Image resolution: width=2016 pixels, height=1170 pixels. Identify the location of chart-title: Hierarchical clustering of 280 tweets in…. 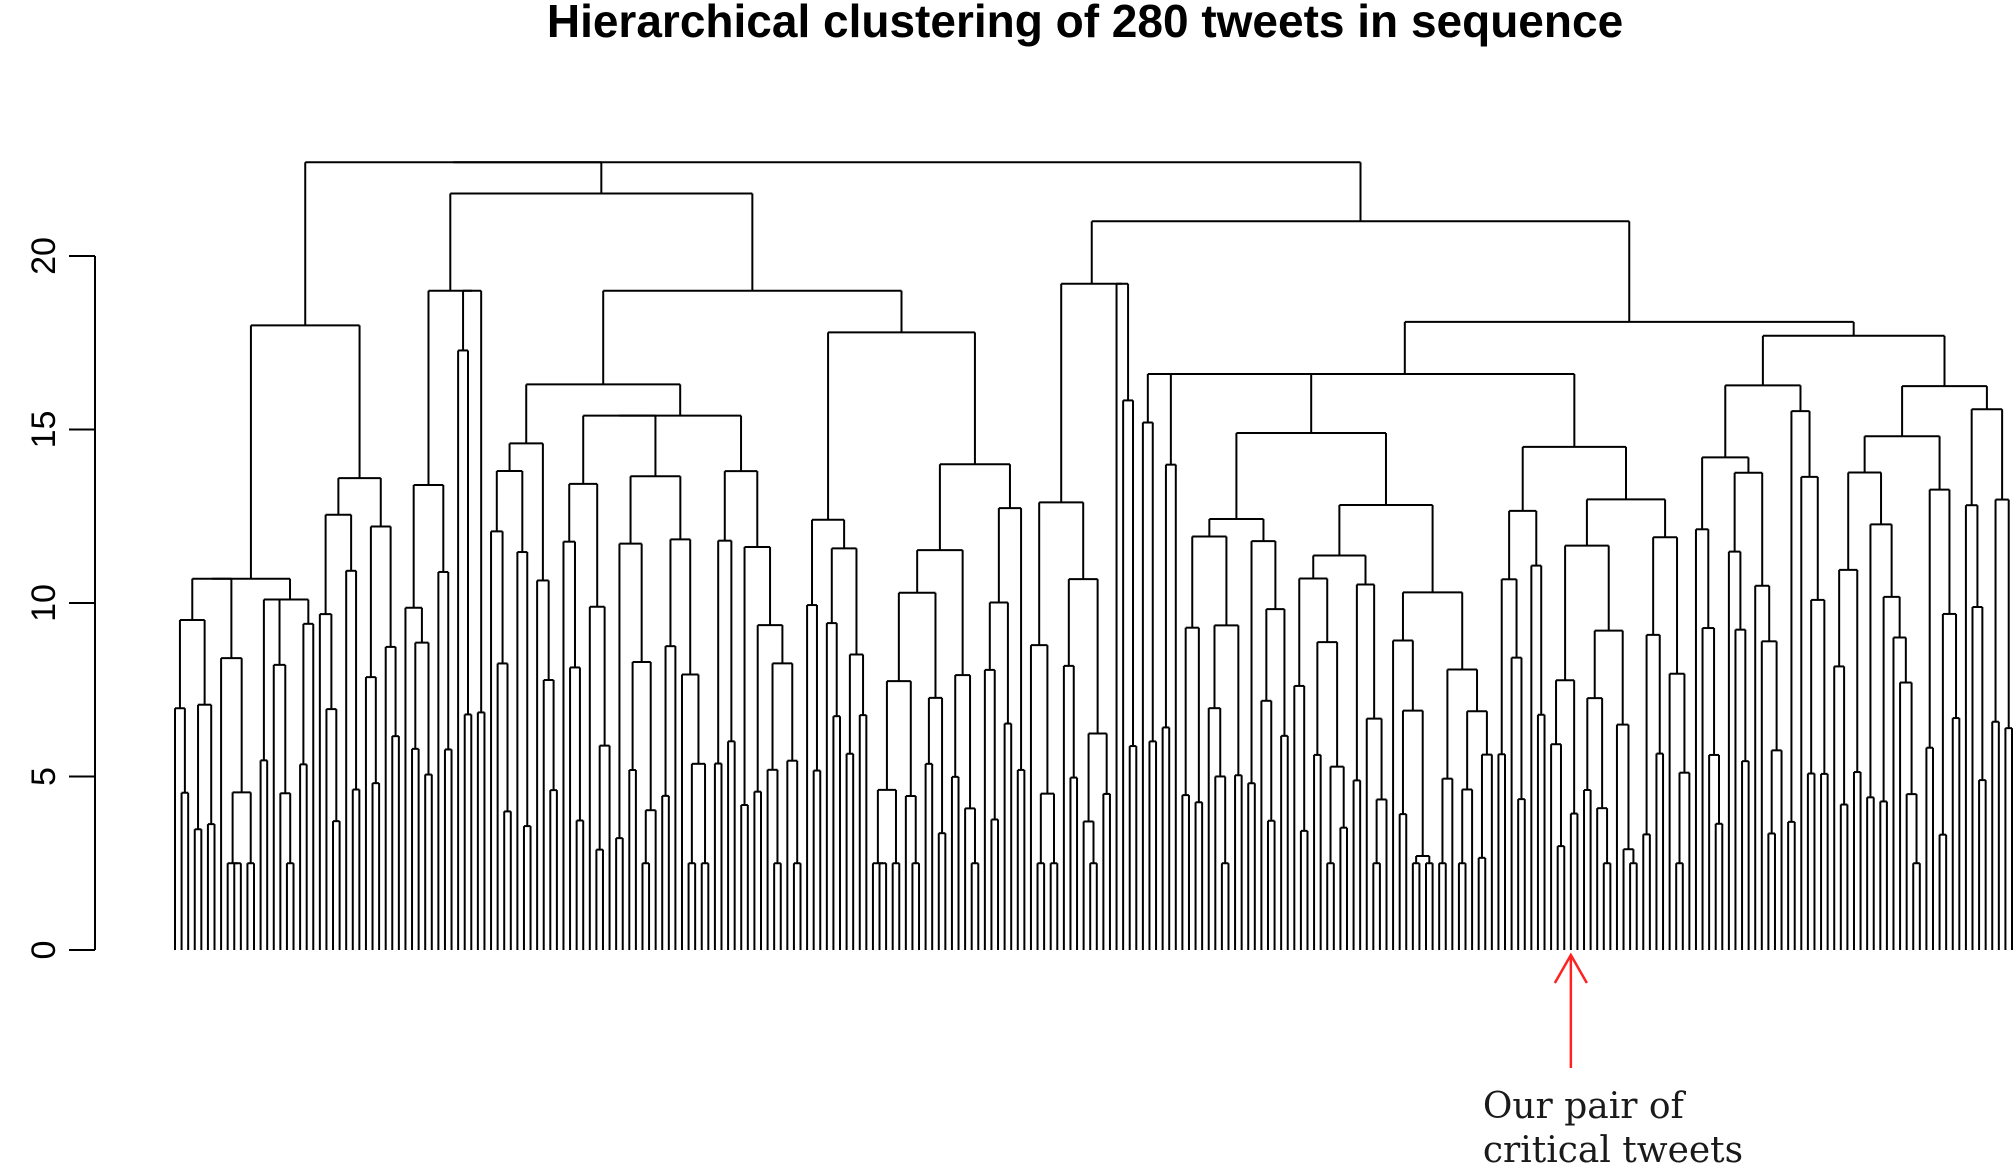
(1085, 23).